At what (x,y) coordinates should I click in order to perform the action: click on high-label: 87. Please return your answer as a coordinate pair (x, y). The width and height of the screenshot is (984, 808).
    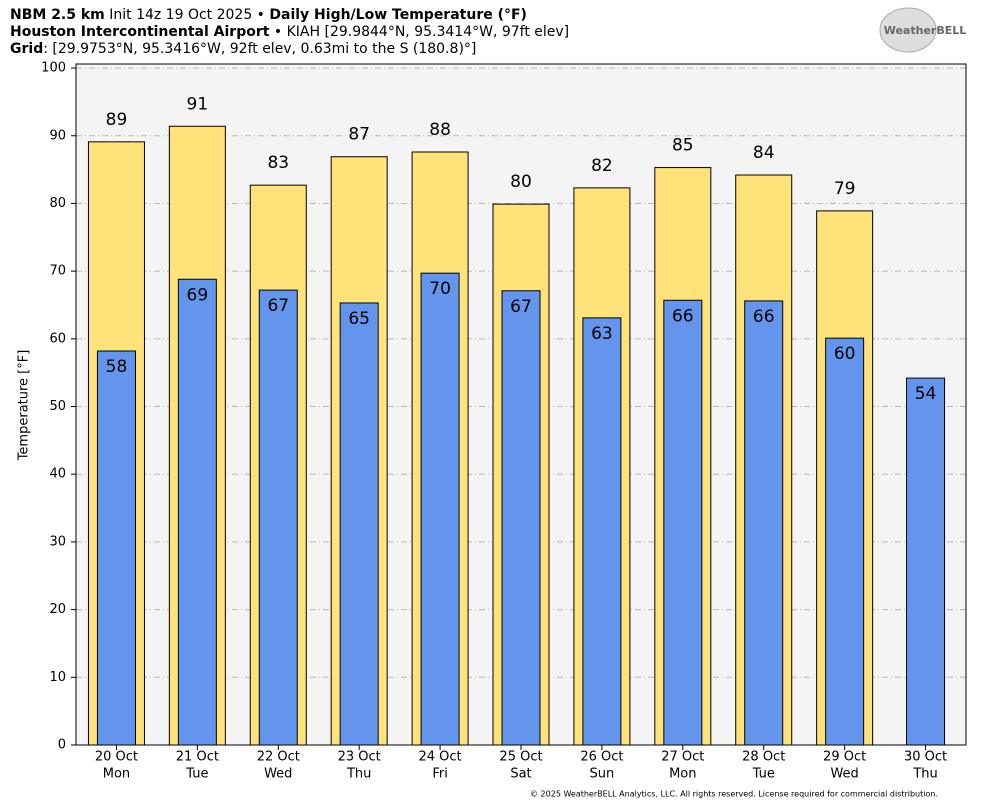
    Looking at the image, I should click on (359, 135).